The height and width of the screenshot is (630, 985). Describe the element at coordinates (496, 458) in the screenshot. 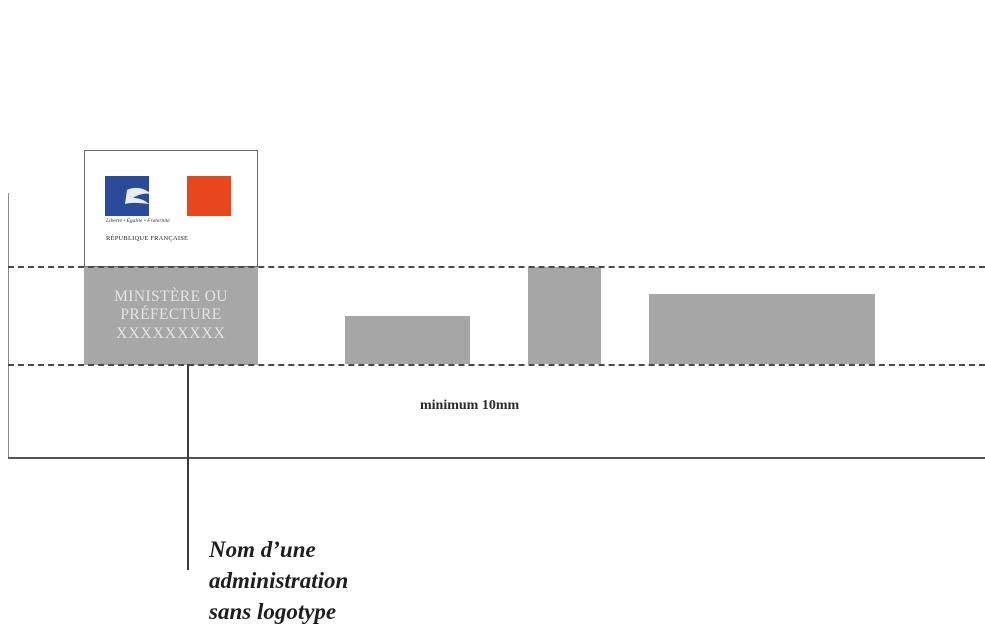

I see `baseline-rule` at that location.